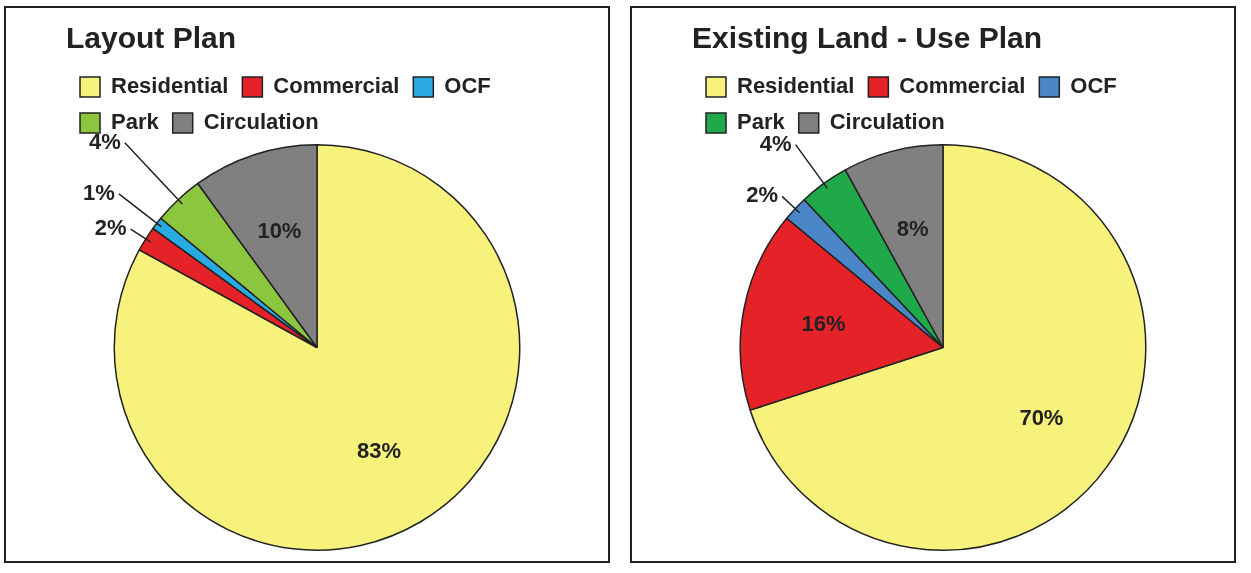 The image size is (1251, 573). I want to click on data-label: 8%, so click(912, 228).